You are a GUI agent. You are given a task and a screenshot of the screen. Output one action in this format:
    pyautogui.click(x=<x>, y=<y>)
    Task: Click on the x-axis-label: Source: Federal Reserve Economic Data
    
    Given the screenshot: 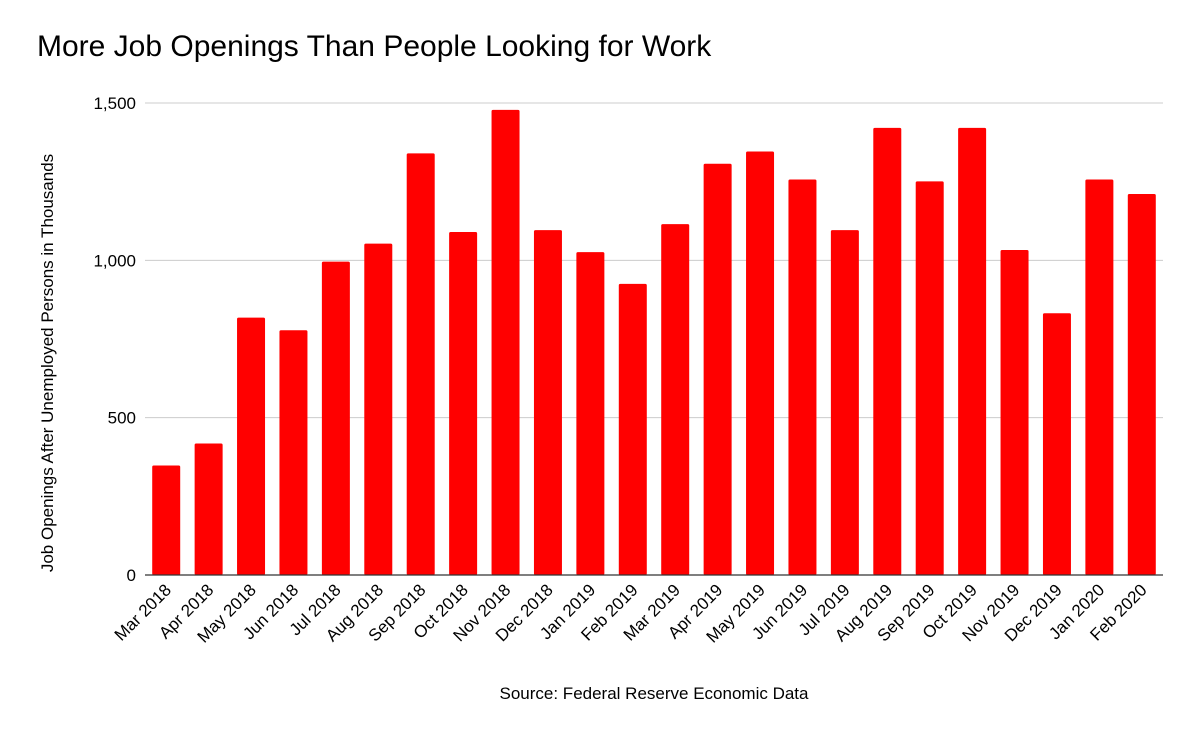 What is the action you would take?
    pyautogui.click(x=655, y=693)
    